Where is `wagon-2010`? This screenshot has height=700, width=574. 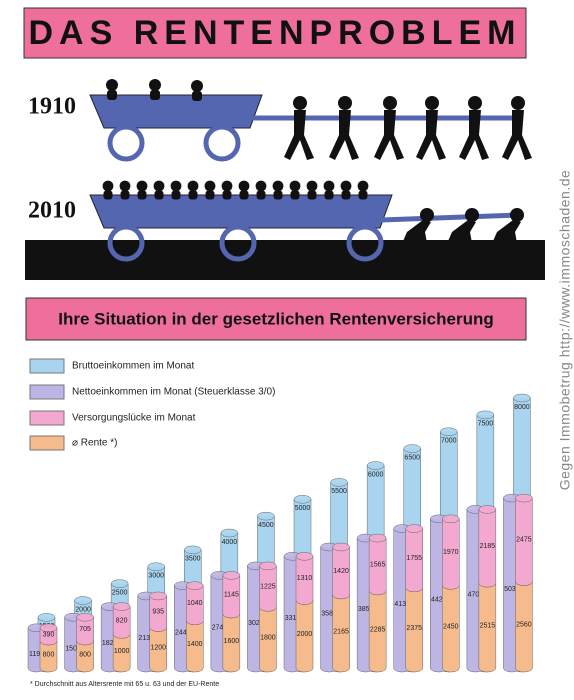 wagon-2010 is located at coordinates (241, 211).